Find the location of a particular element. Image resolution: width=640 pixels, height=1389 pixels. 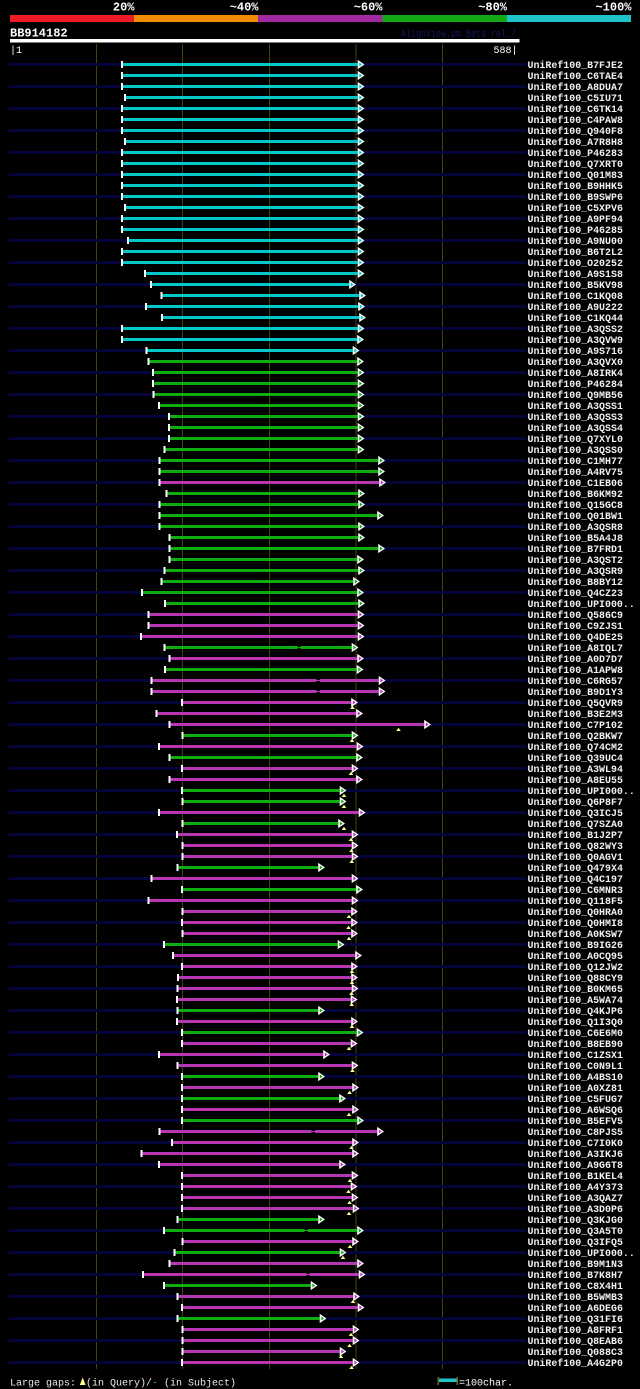

svg-text: UniRef100_C1KQ08 is located at coordinates (575, 297).